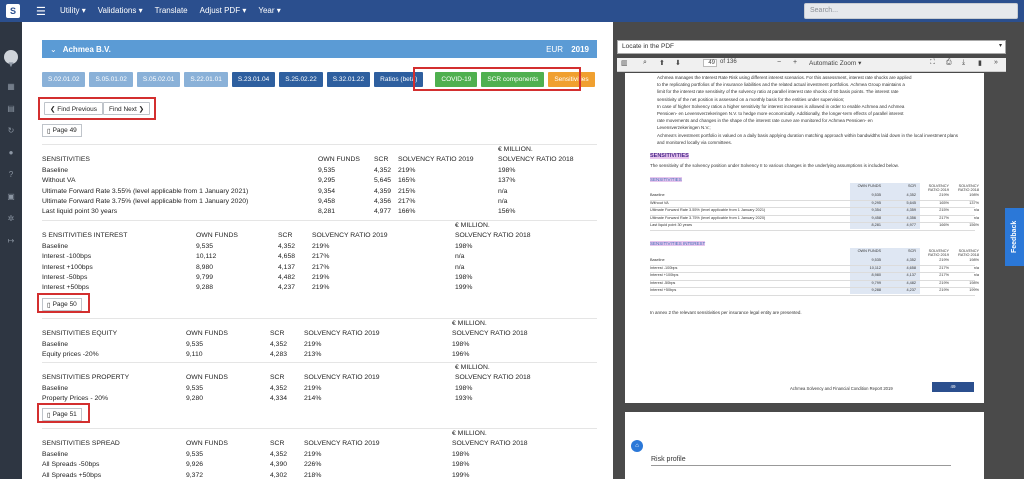 This screenshot has width=1024, height=479. What do you see at coordinates (11, 152) in the screenshot?
I see `user-icon: ●` at bounding box center [11, 152].